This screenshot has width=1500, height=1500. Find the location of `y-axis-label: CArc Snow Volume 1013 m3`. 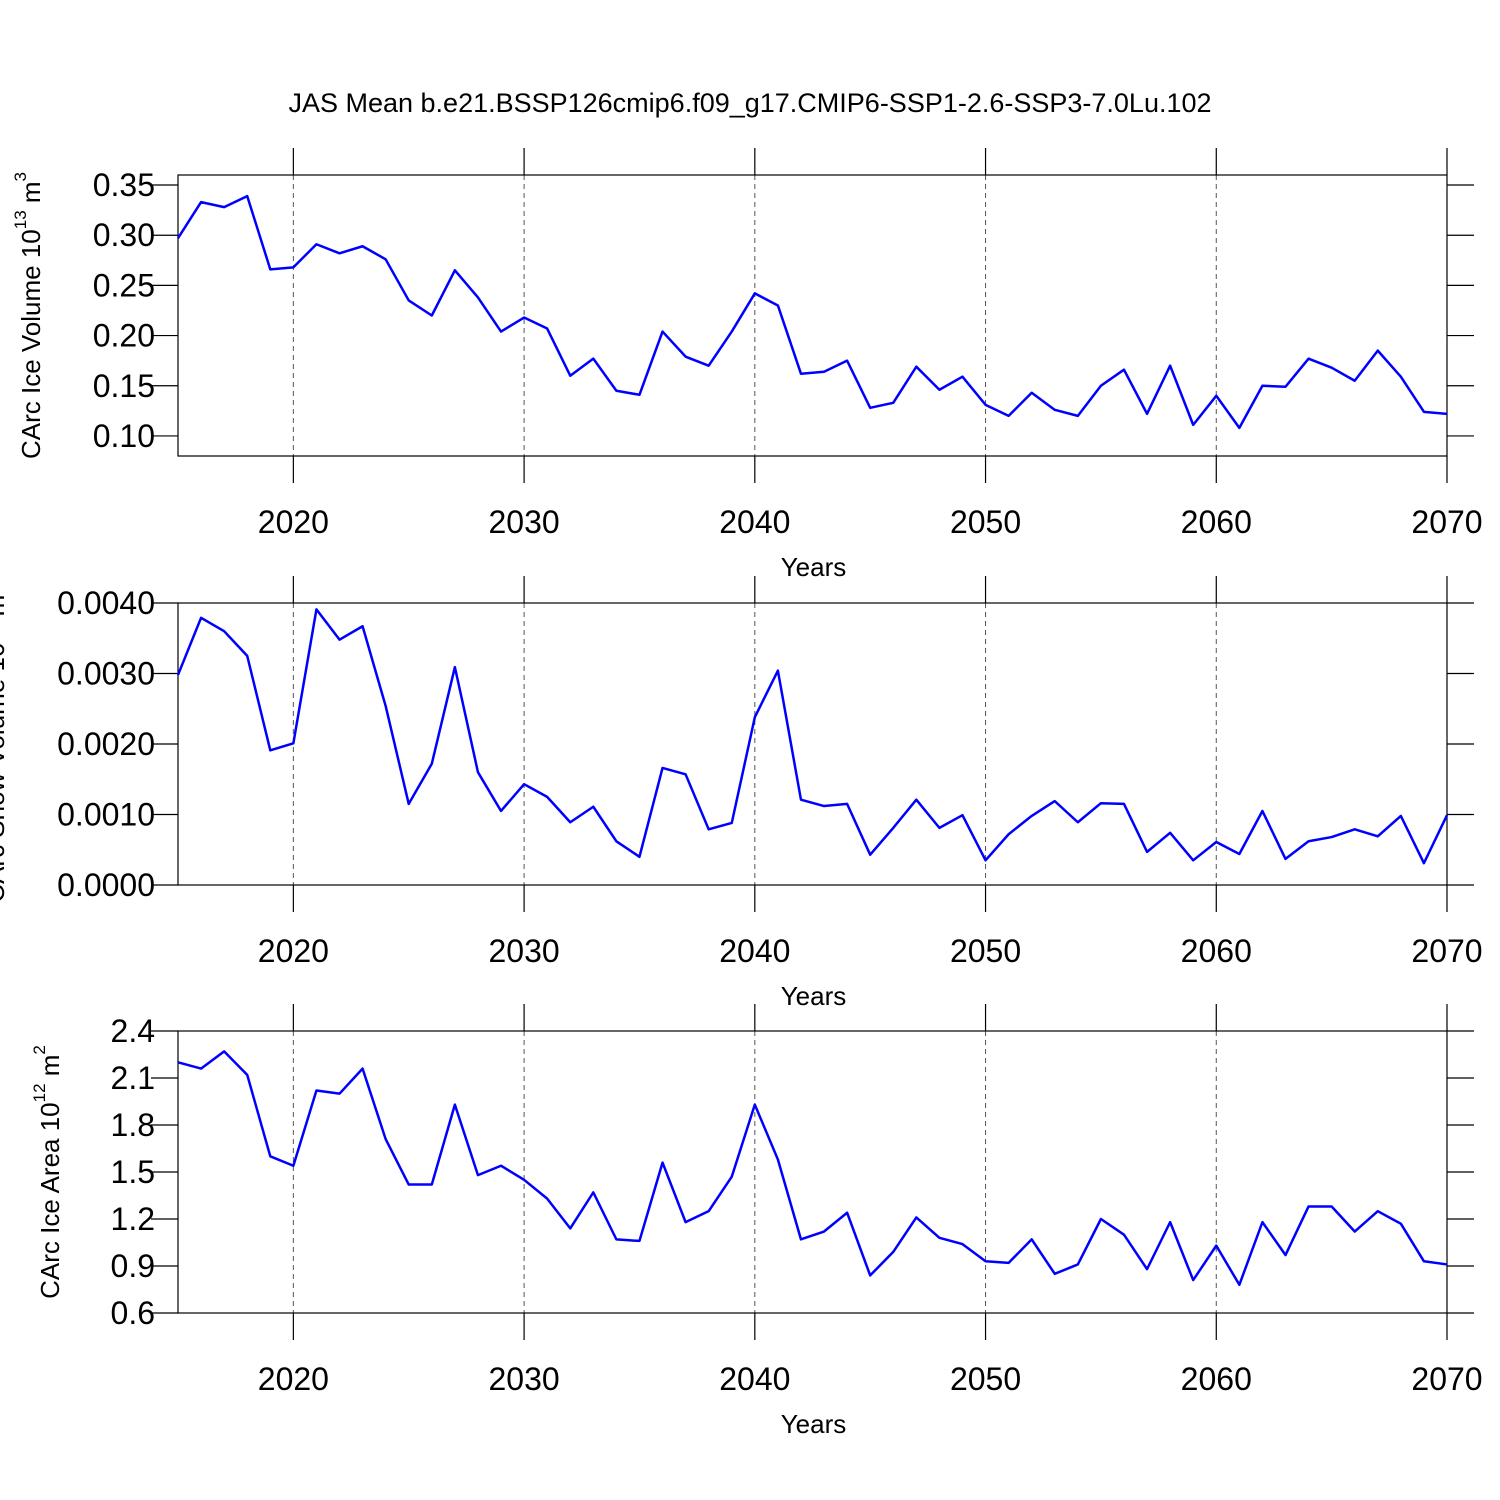

y-axis-label: CArc Snow Volume 1013 m3 is located at coordinates (5, 743).